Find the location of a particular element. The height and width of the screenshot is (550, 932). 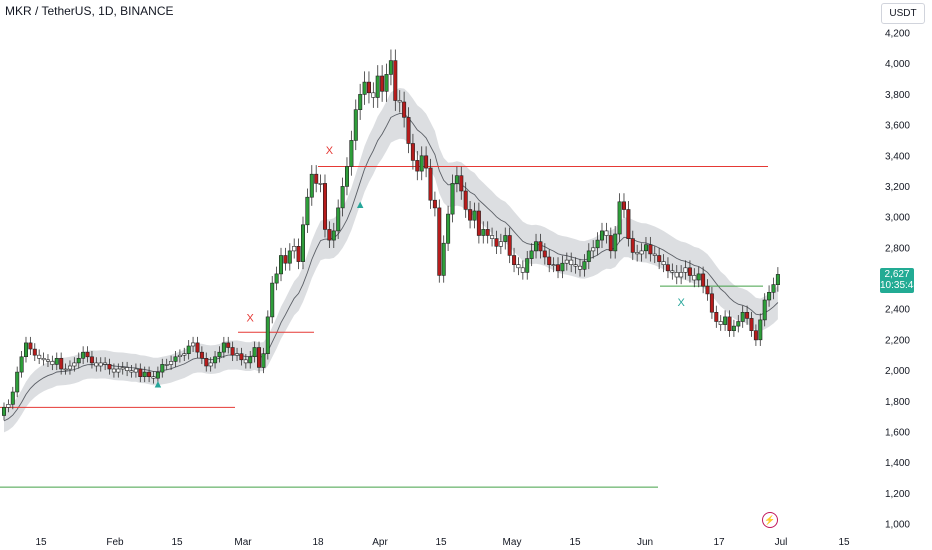

y-tick-label: 1,600 is located at coordinates (897, 432).